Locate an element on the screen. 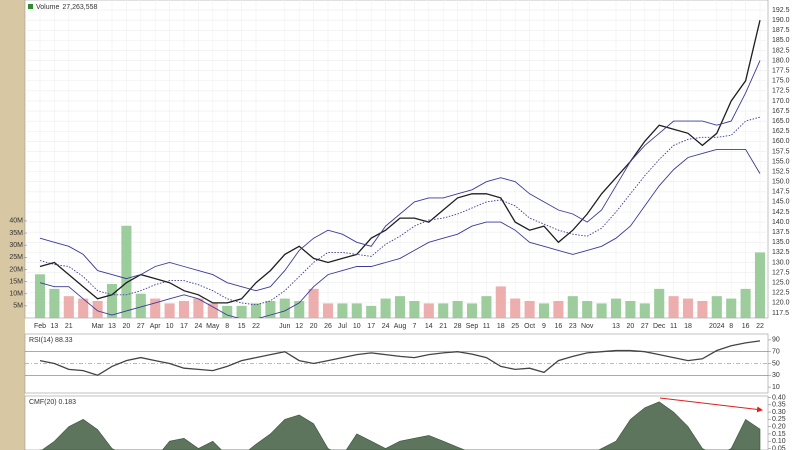 This screenshot has width=800, height=450. y-tick-label: 182.5 is located at coordinates (781, 50).